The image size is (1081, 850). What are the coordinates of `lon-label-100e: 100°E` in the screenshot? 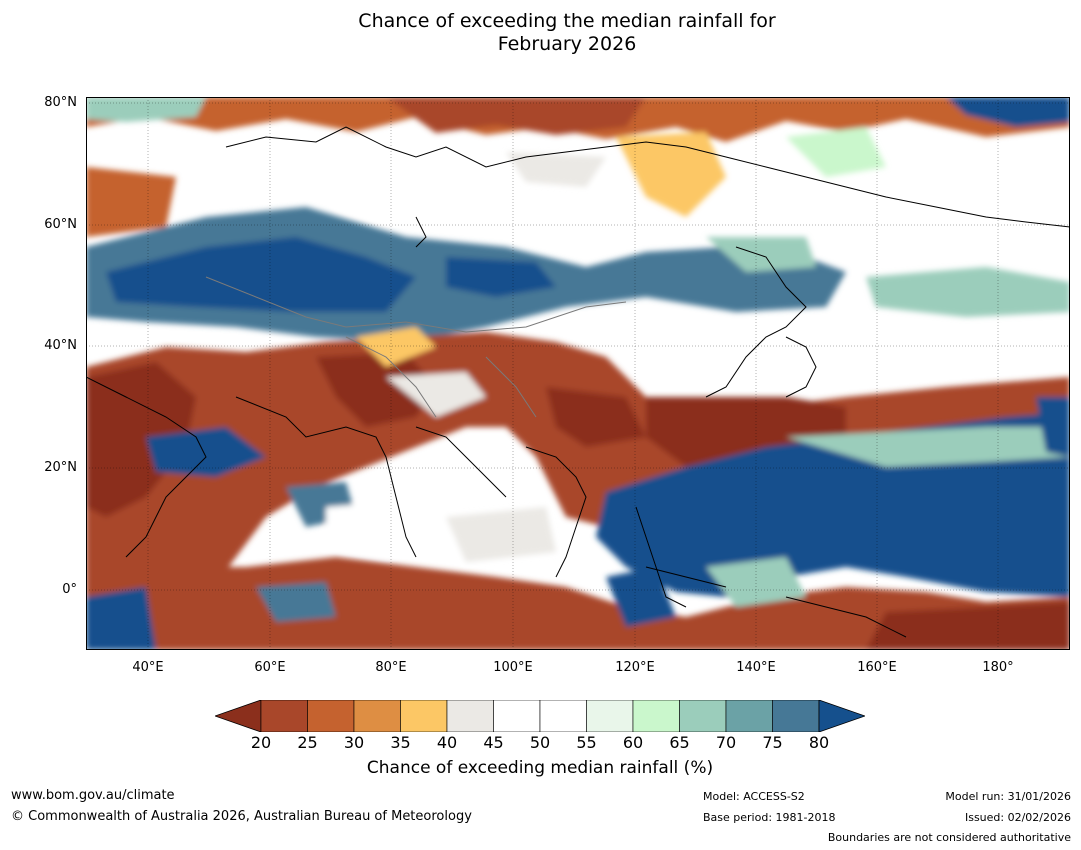 It's located at (513, 667).